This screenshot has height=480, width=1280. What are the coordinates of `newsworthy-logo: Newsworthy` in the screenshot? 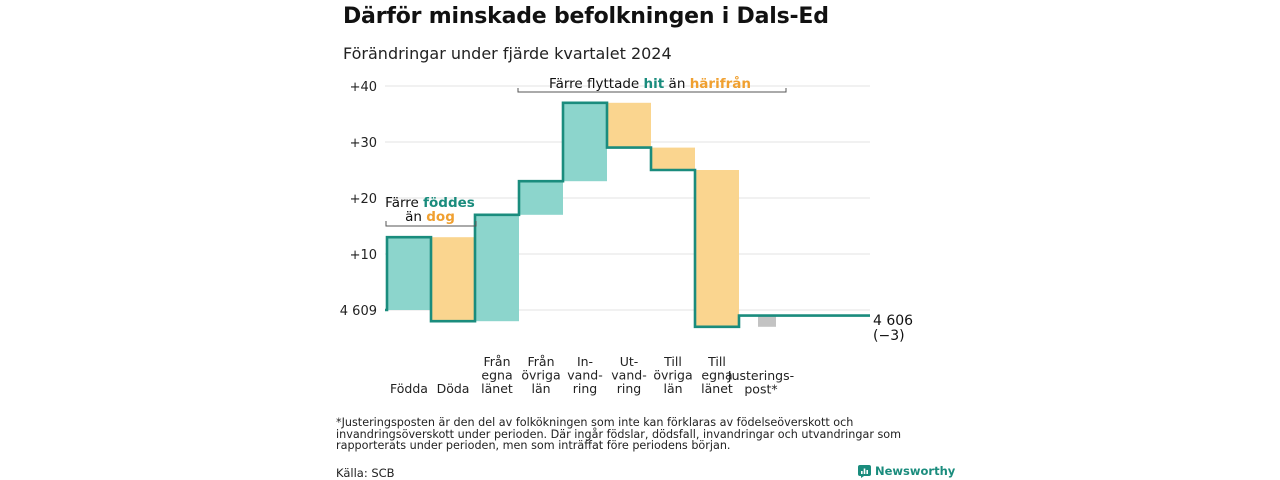 It's located at (906, 471).